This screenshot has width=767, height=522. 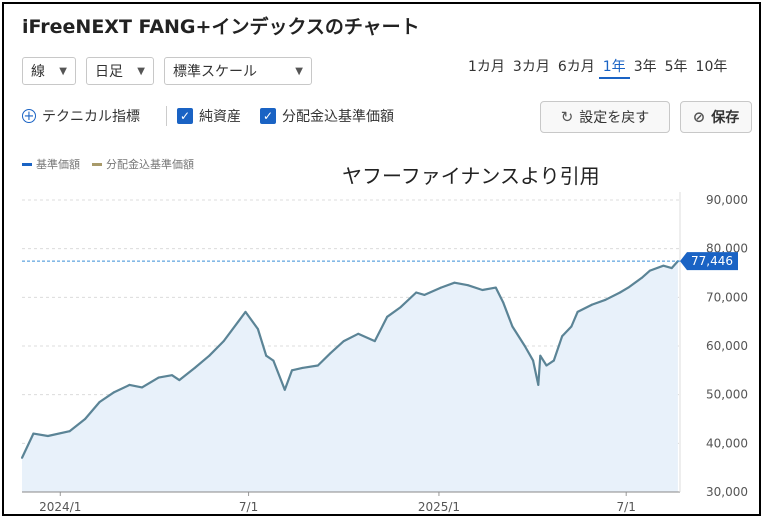 What do you see at coordinates (725, 118) in the screenshot?
I see `save-label: 保存` at bounding box center [725, 118].